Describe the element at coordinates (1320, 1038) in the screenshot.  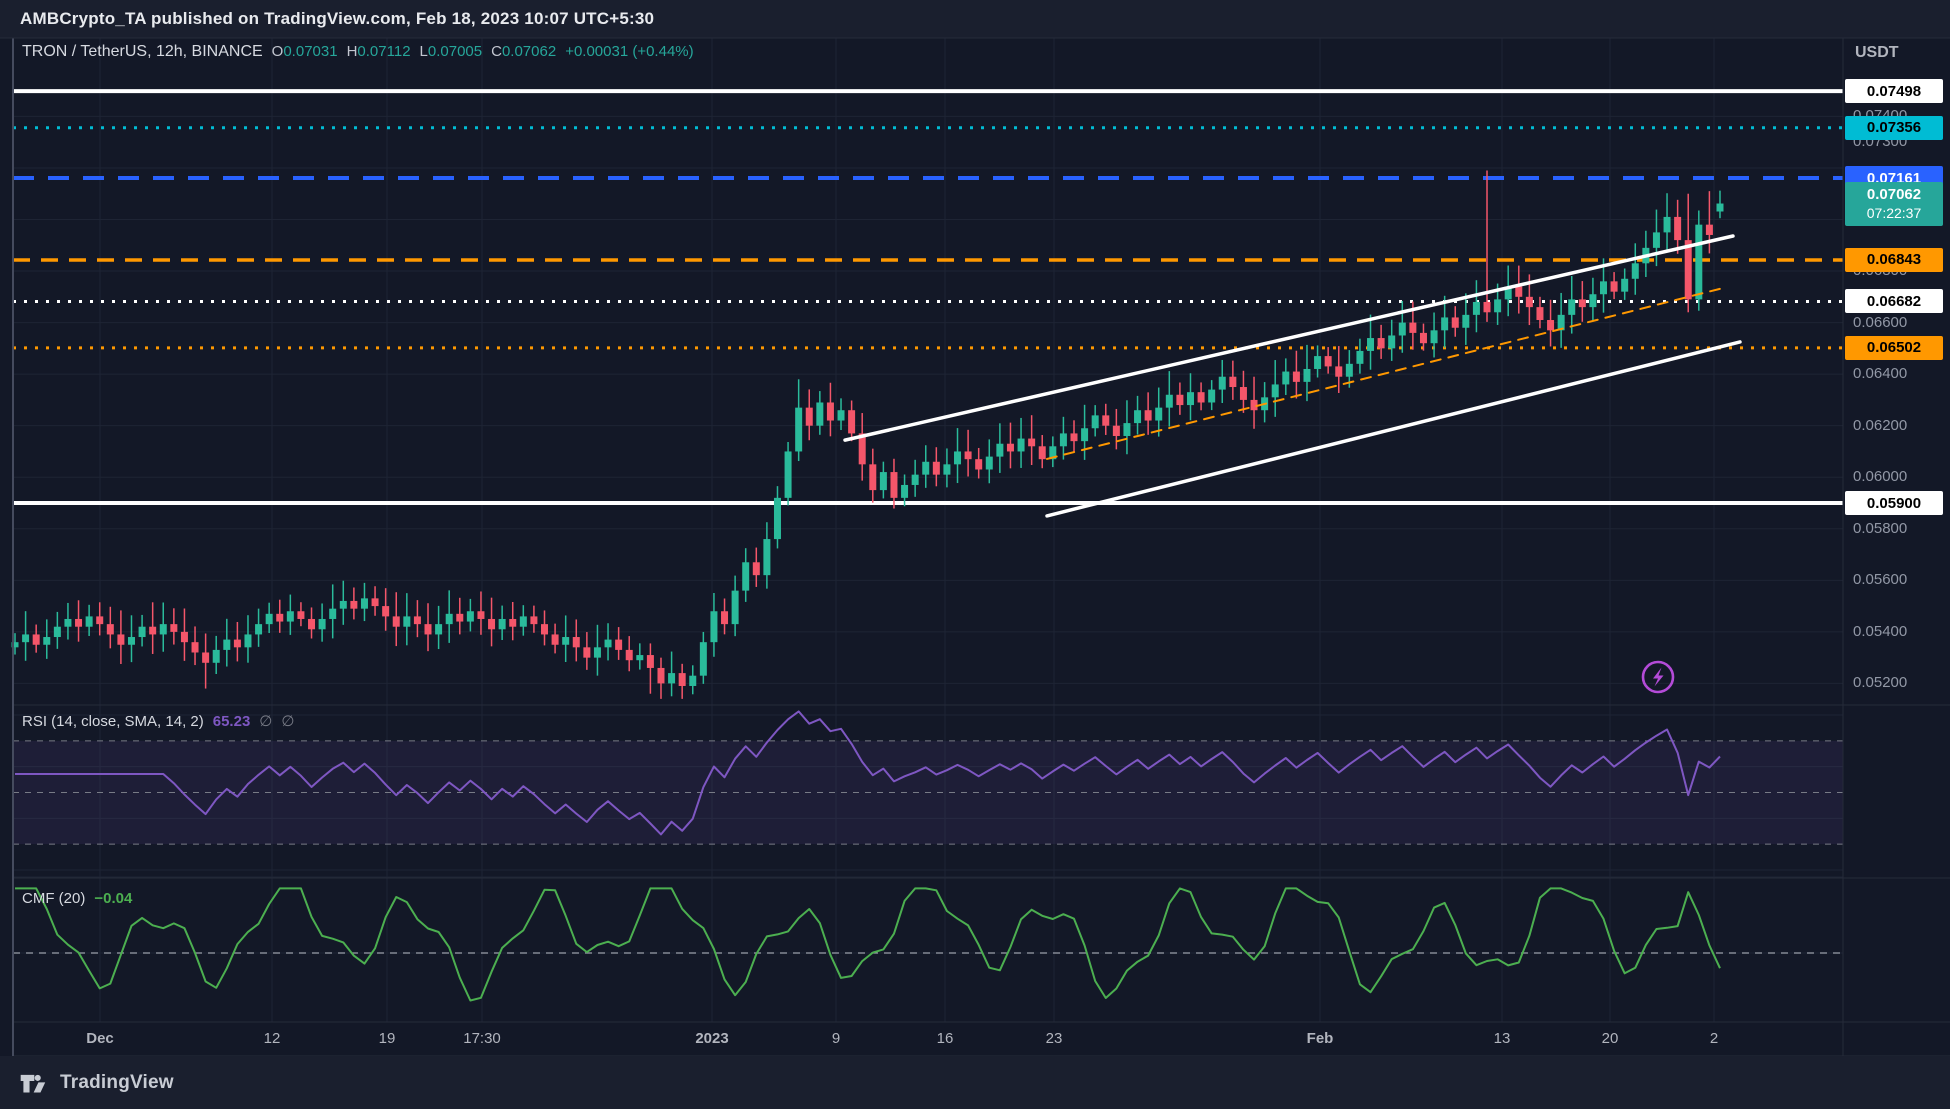
I see `time-label-Feb: Feb` at that location.